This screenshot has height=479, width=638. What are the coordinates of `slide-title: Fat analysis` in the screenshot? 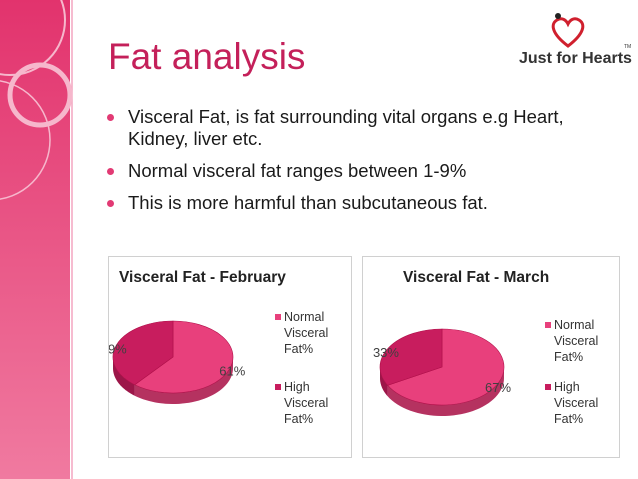 It's located at (207, 56).